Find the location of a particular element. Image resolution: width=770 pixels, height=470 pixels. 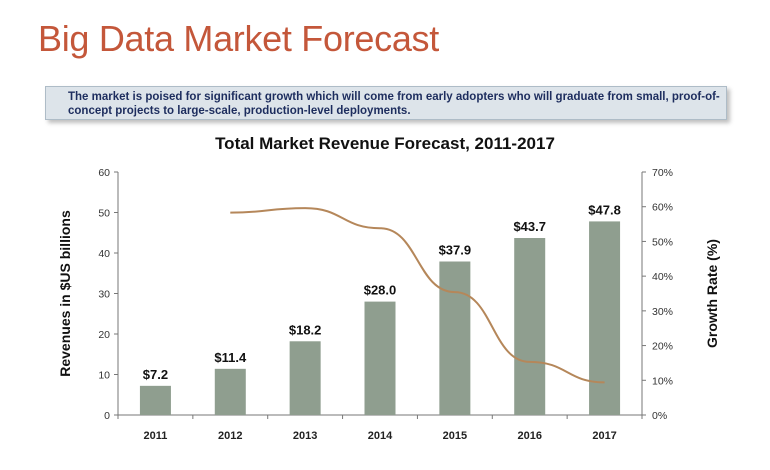

data-label: $47.8 is located at coordinates (604, 209).